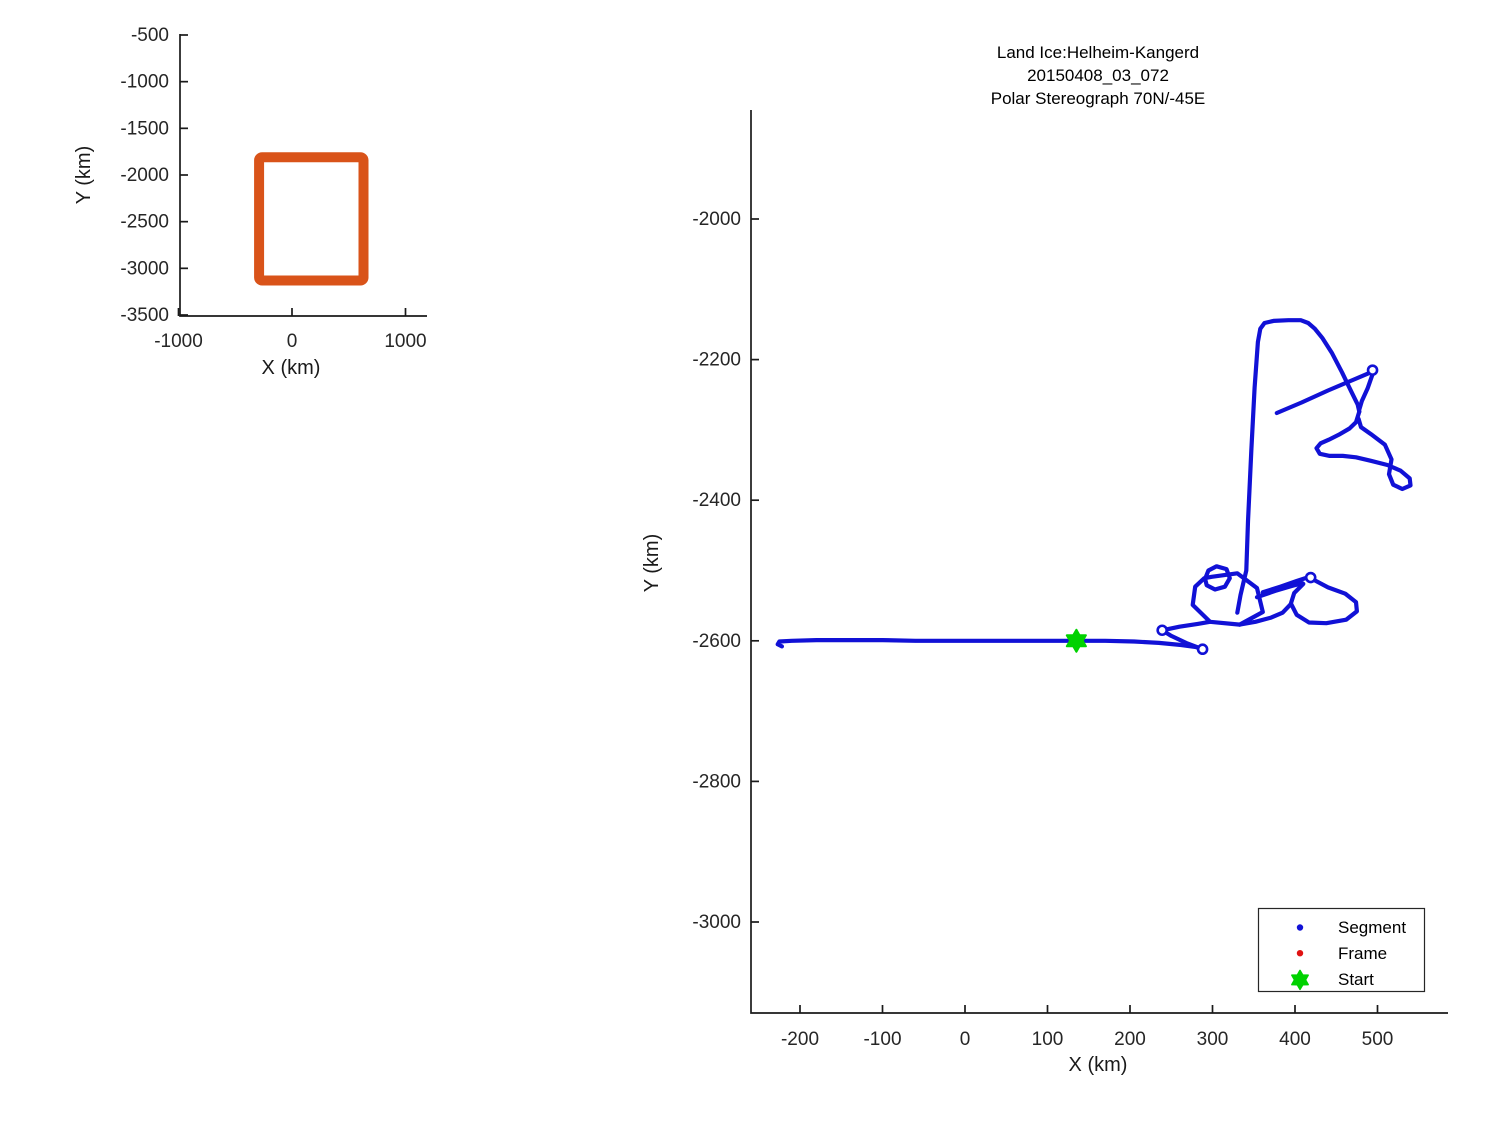 Image resolution: width=1500 pixels, height=1125 pixels. What do you see at coordinates (291, 368) in the screenshot?
I see `overview-x-axis-label: X (km)` at bounding box center [291, 368].